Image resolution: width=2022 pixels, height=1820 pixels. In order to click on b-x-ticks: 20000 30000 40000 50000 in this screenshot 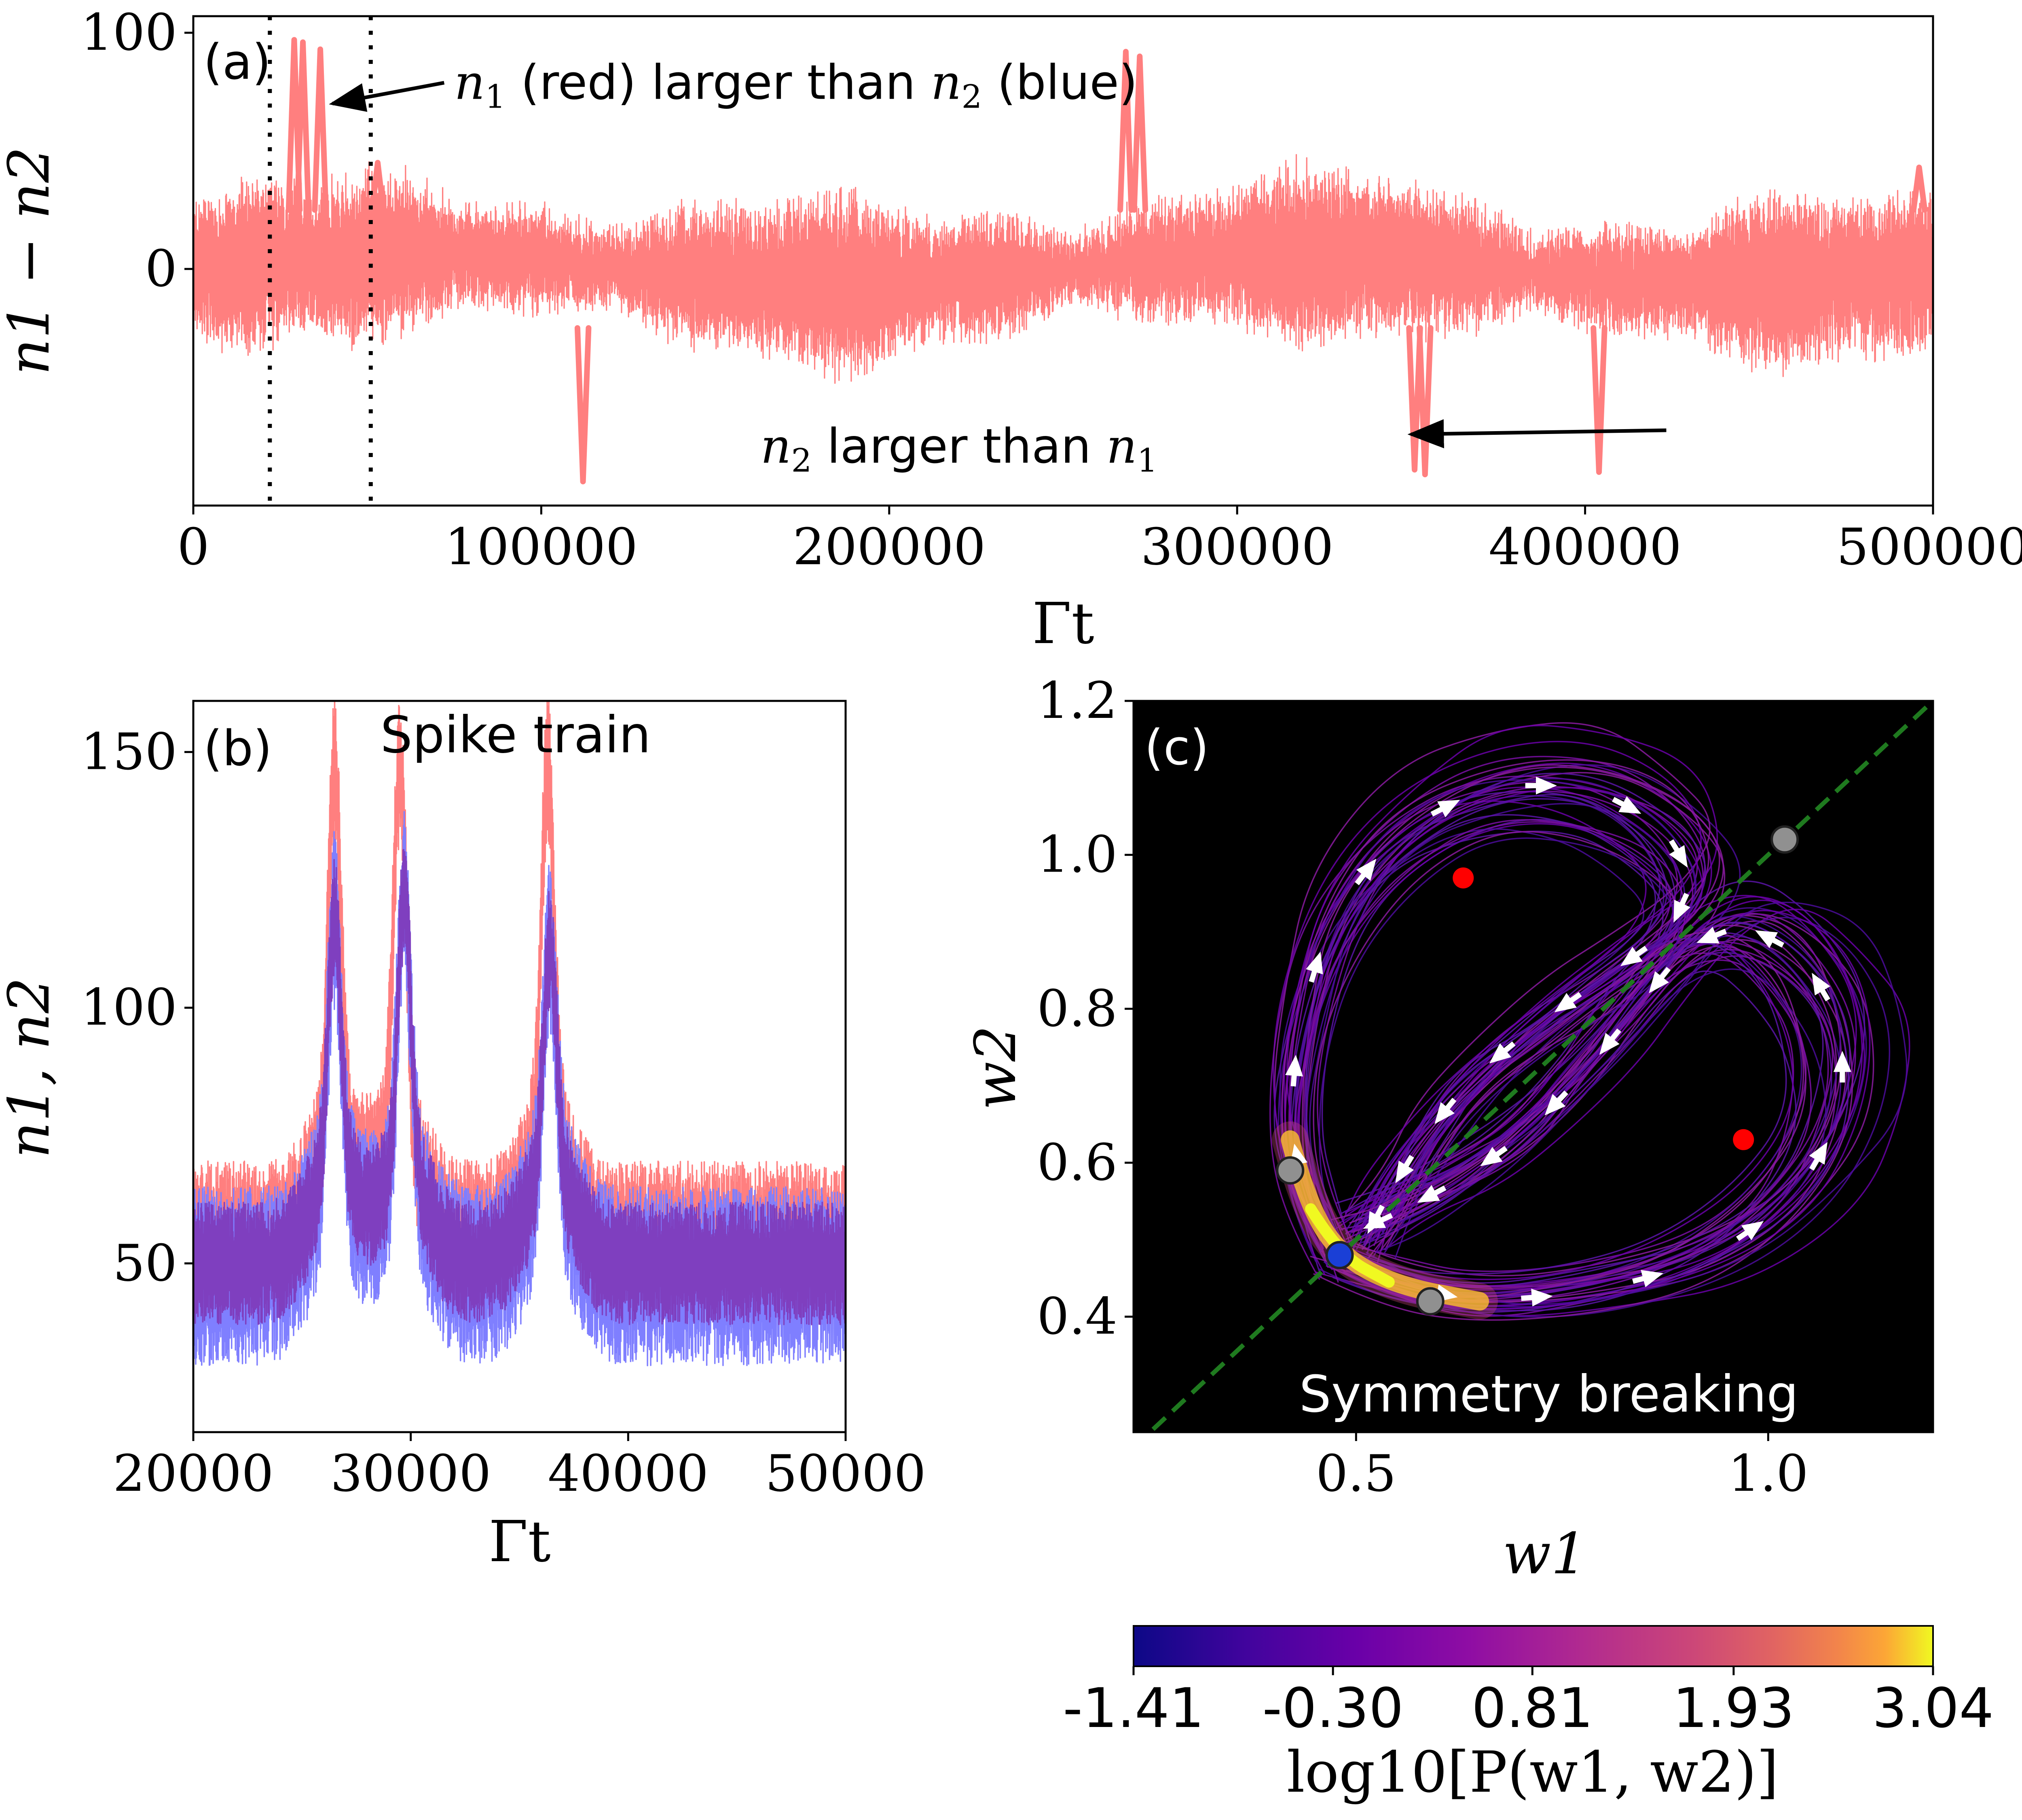, I will do `click(519, 1467)`.